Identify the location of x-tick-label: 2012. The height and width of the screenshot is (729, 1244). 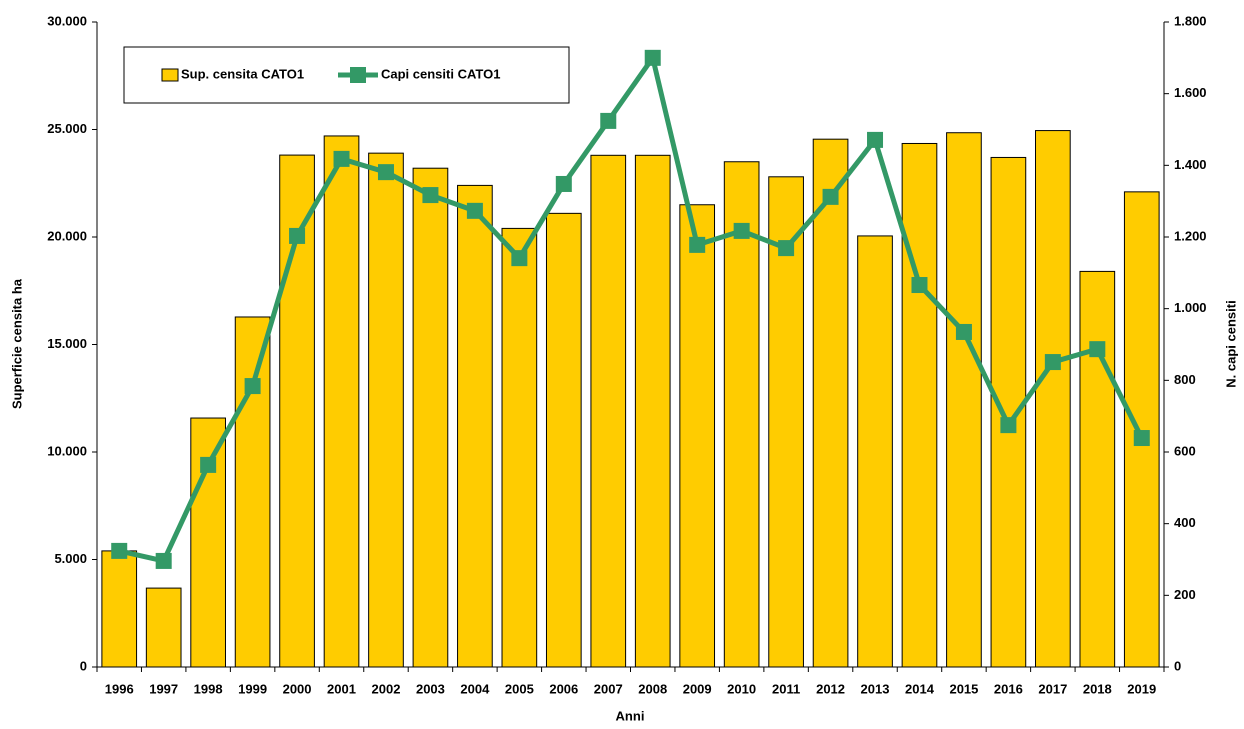
(830, 688).